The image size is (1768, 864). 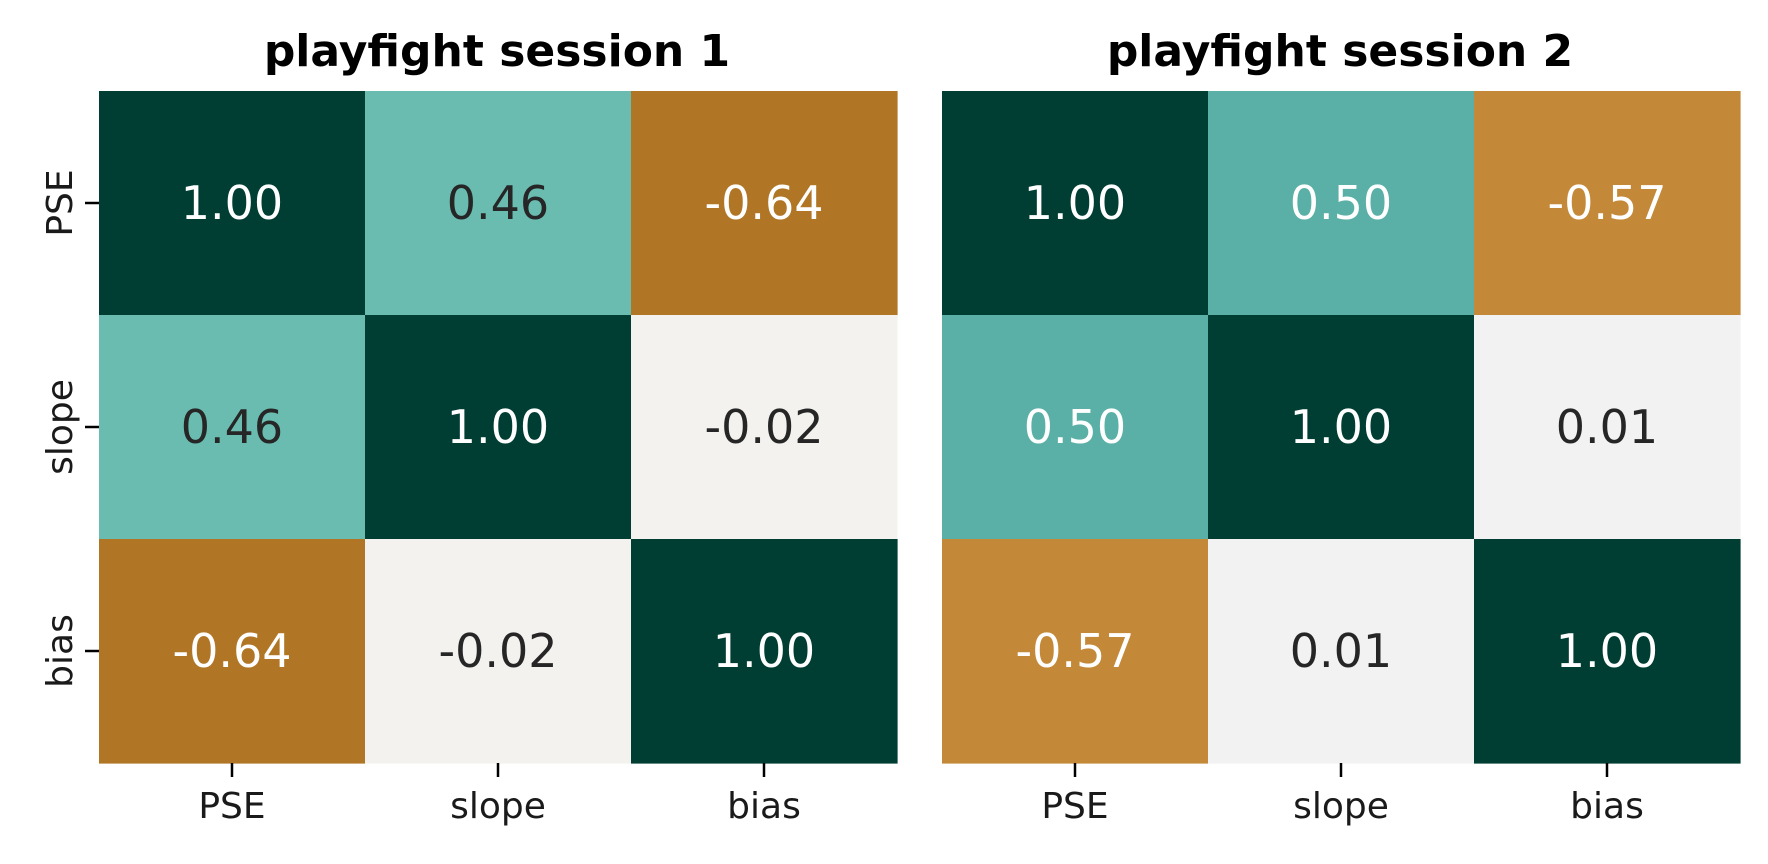 What do you see at coordinates (60, 651) in the screenshot?
I see `y-tick-label: bias` at bounding box center [60, 651].